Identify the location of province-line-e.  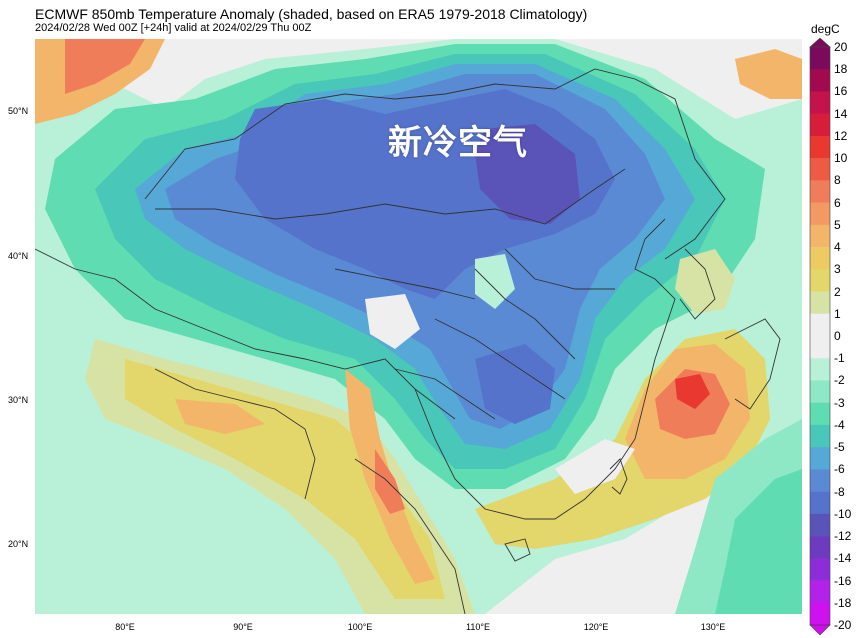
(405, 284).